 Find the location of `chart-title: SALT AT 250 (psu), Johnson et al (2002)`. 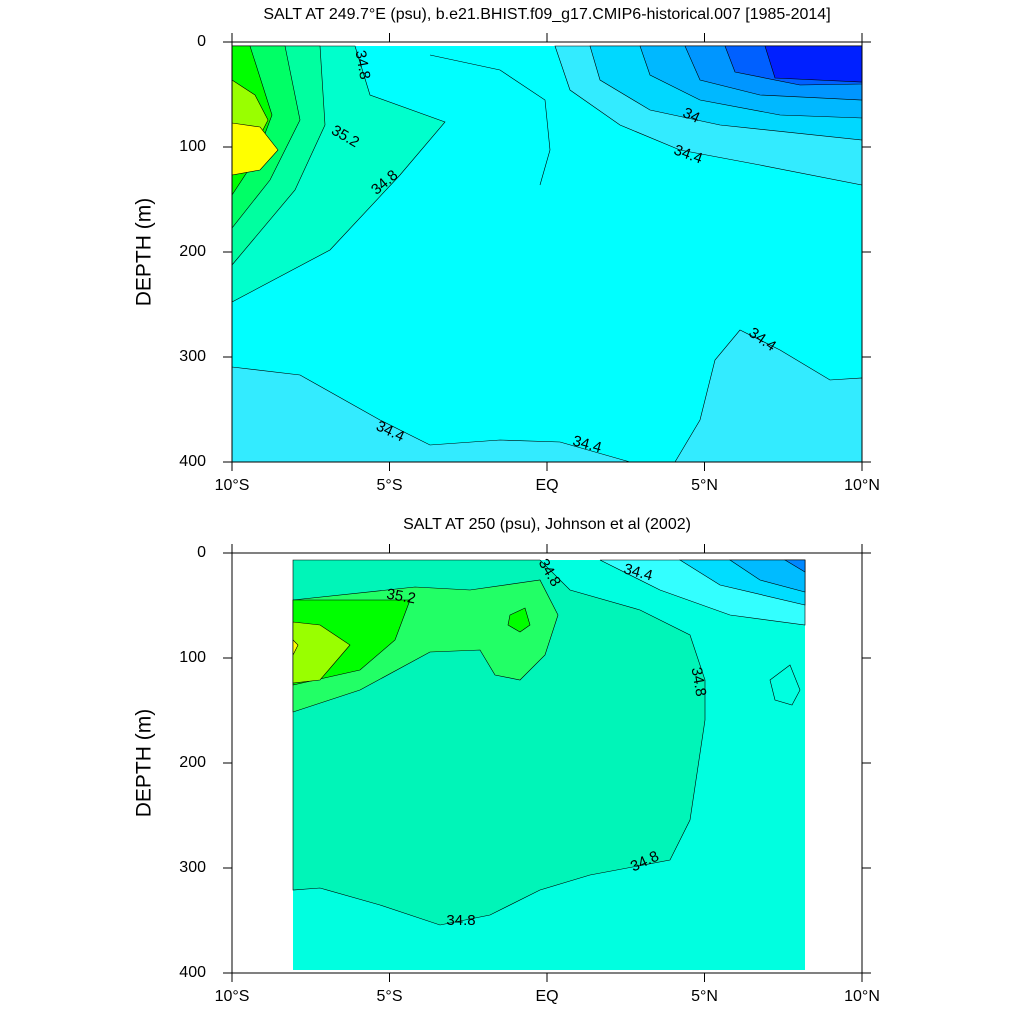

chart-title: SALT AT 250 (psu), Johnson et al (2002) is located at coordinates (547, 524).